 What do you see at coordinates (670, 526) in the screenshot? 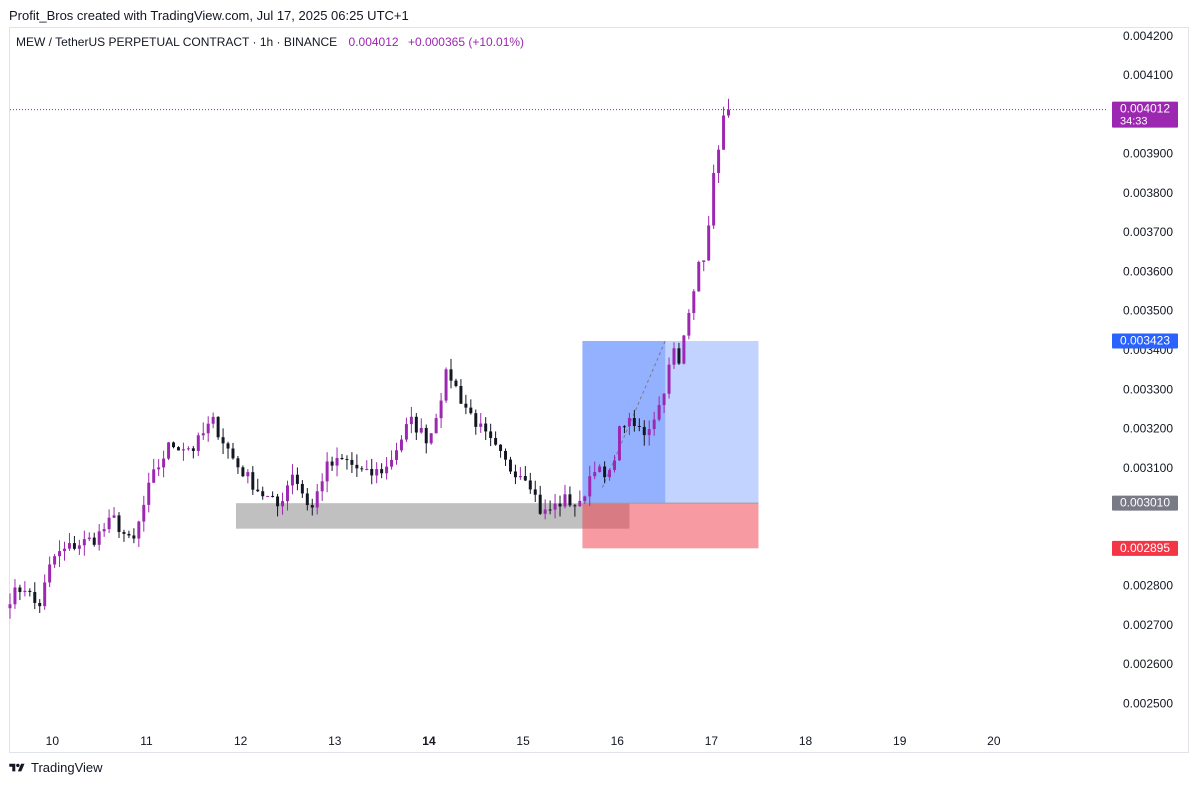
I see `long-position-stop-zone` at bounding box center [670, 526].